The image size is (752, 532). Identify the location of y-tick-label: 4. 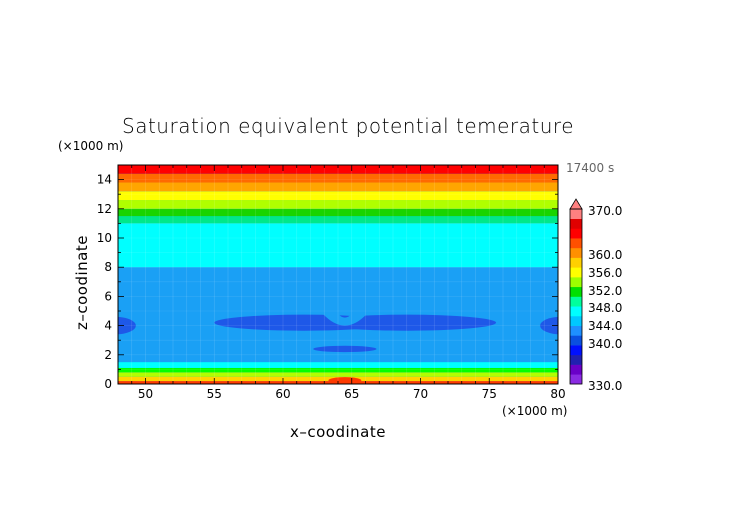
(108, 326).